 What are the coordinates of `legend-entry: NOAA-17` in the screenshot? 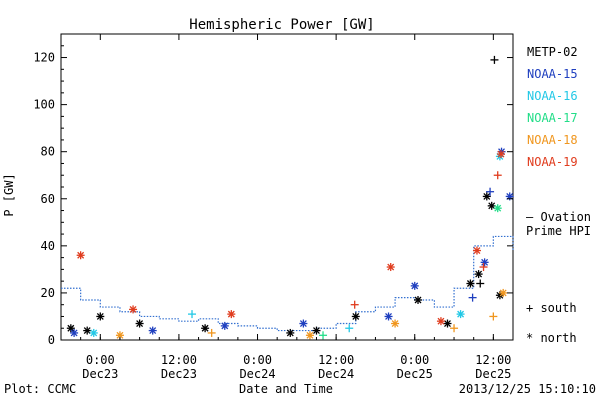 It's located at (552, 118).